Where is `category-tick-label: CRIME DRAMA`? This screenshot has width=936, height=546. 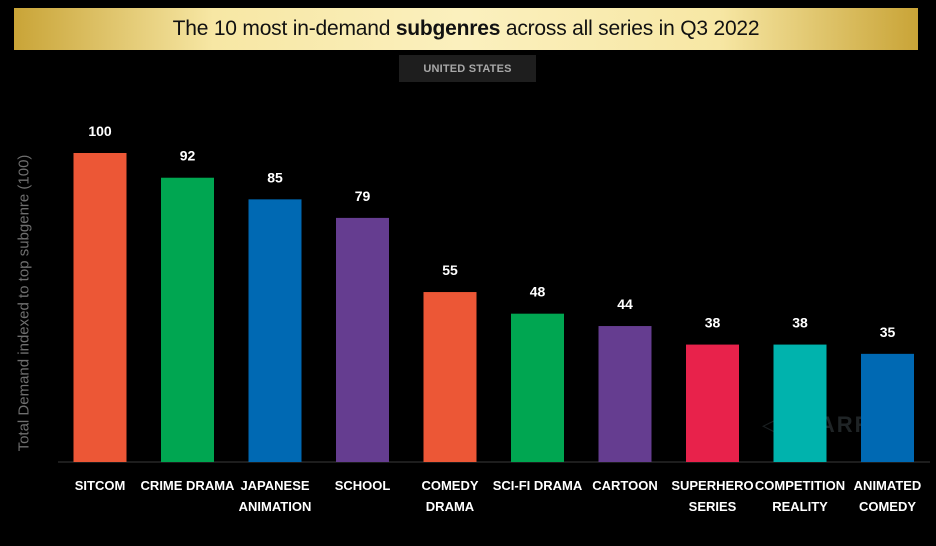
category-tick-label: CRIME DRAMA is located at coordinates (188, 485).